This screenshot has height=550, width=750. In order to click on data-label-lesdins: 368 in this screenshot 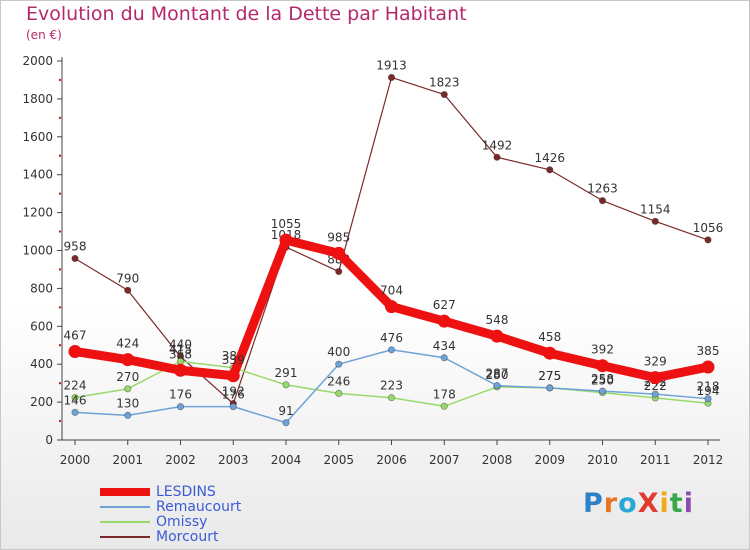, I will do `click(180, 354)`.